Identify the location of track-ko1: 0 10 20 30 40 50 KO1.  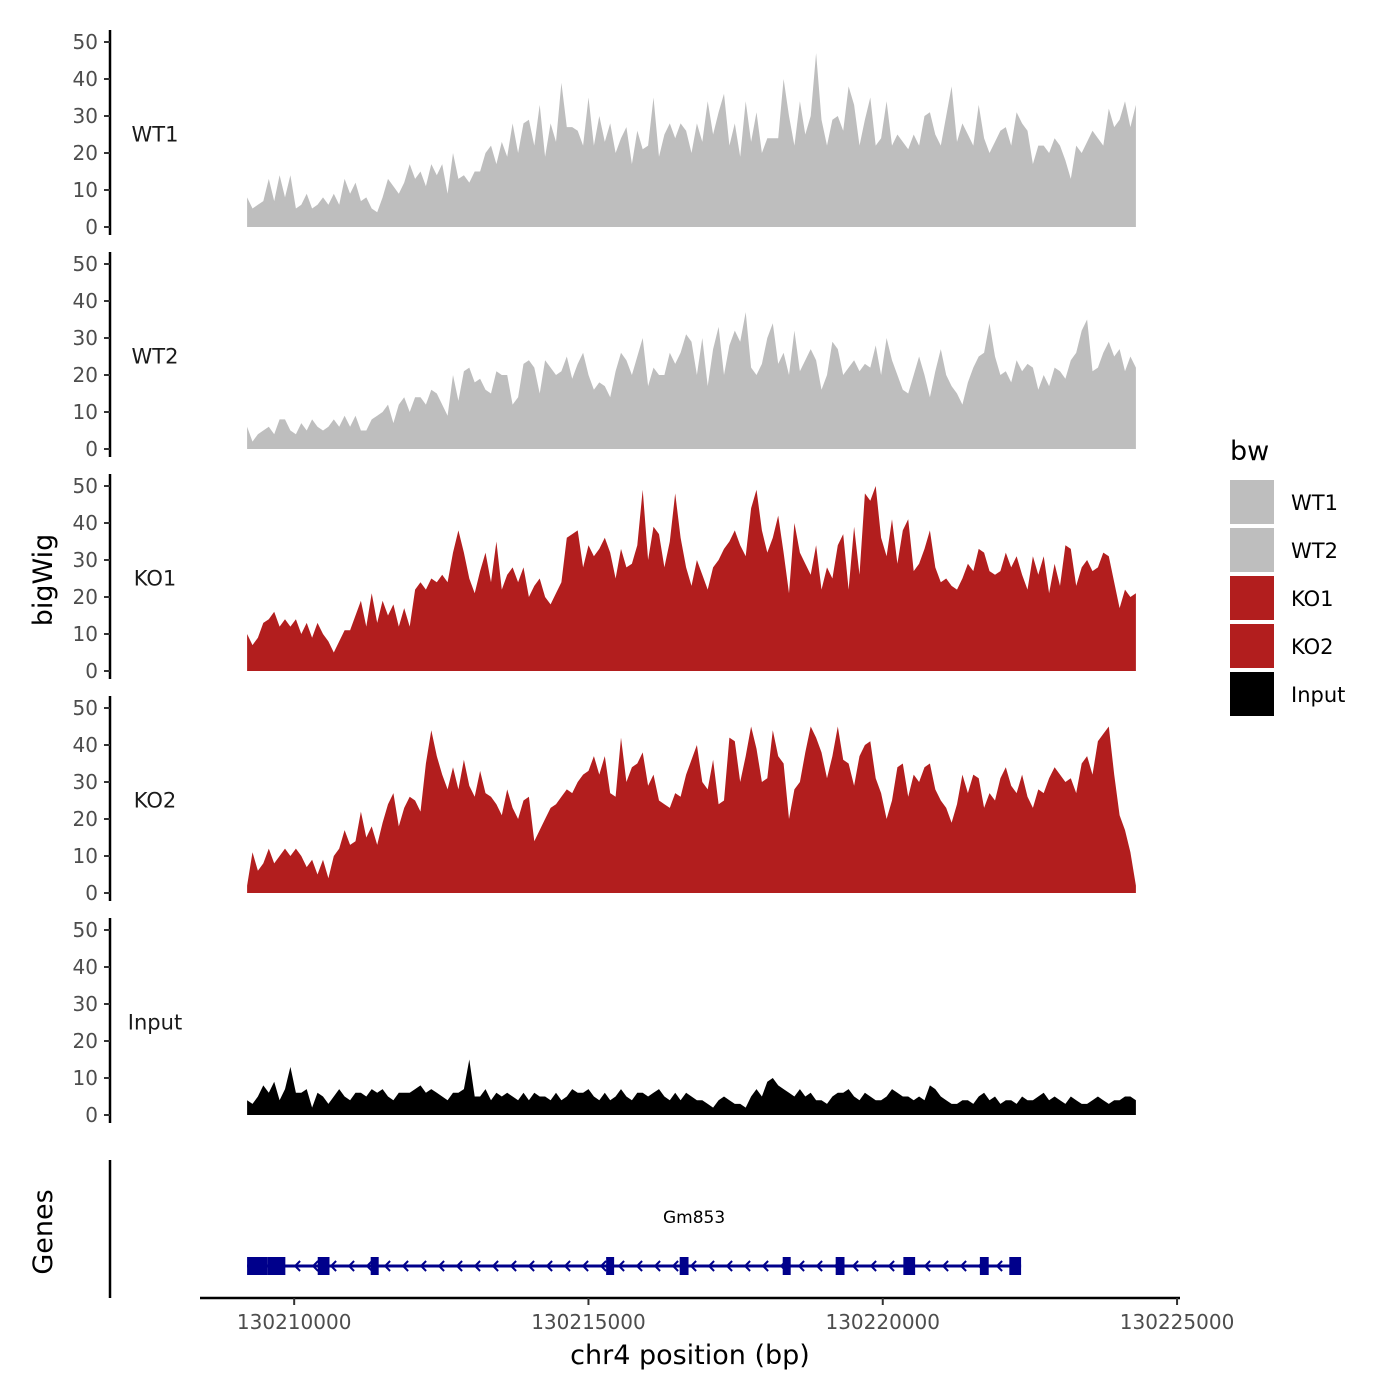
(604, 578).